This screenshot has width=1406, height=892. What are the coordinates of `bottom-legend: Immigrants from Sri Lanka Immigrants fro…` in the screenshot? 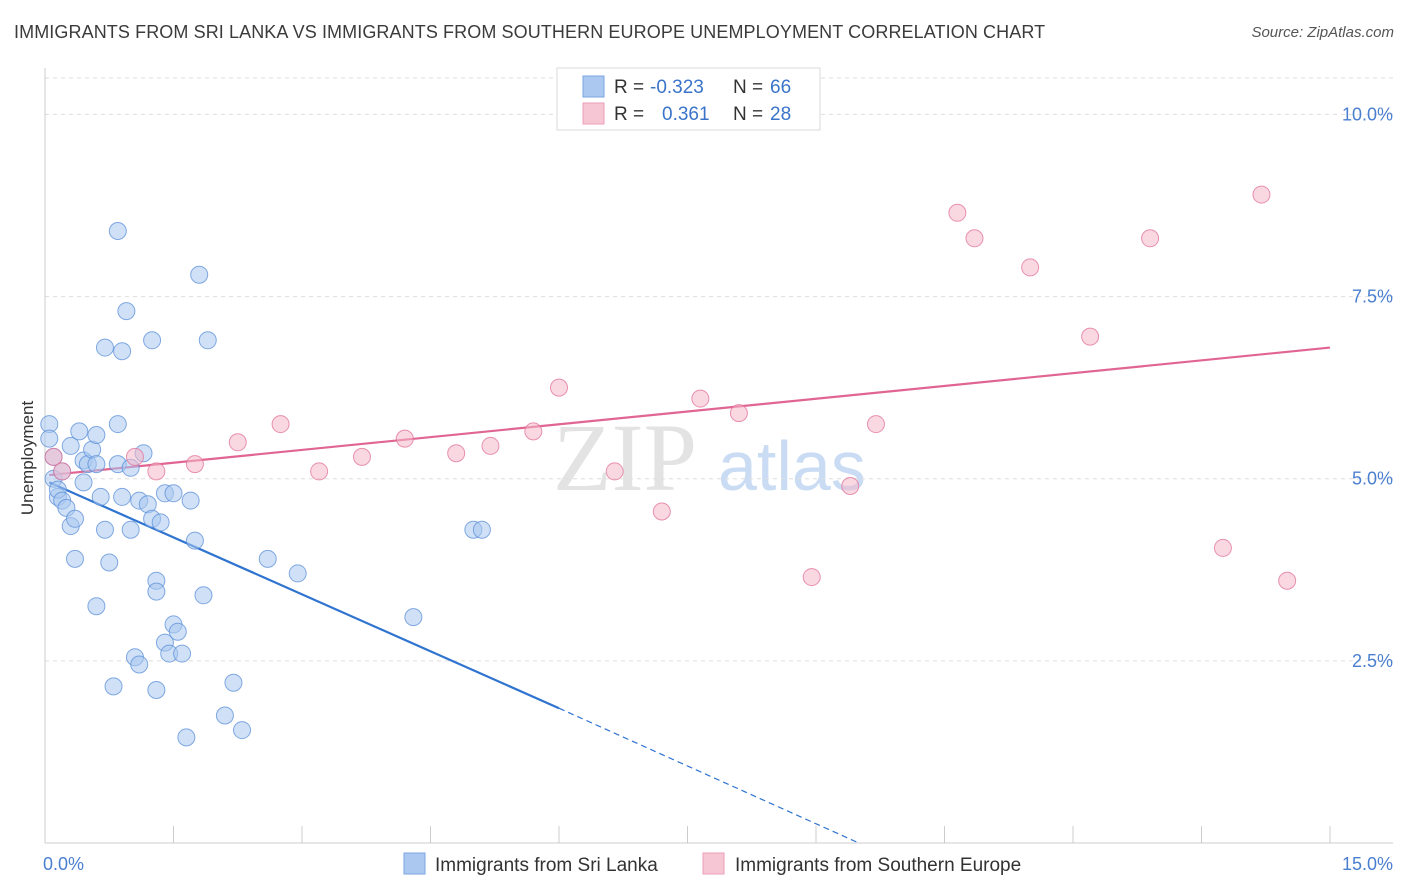 It's located at (712, 864).